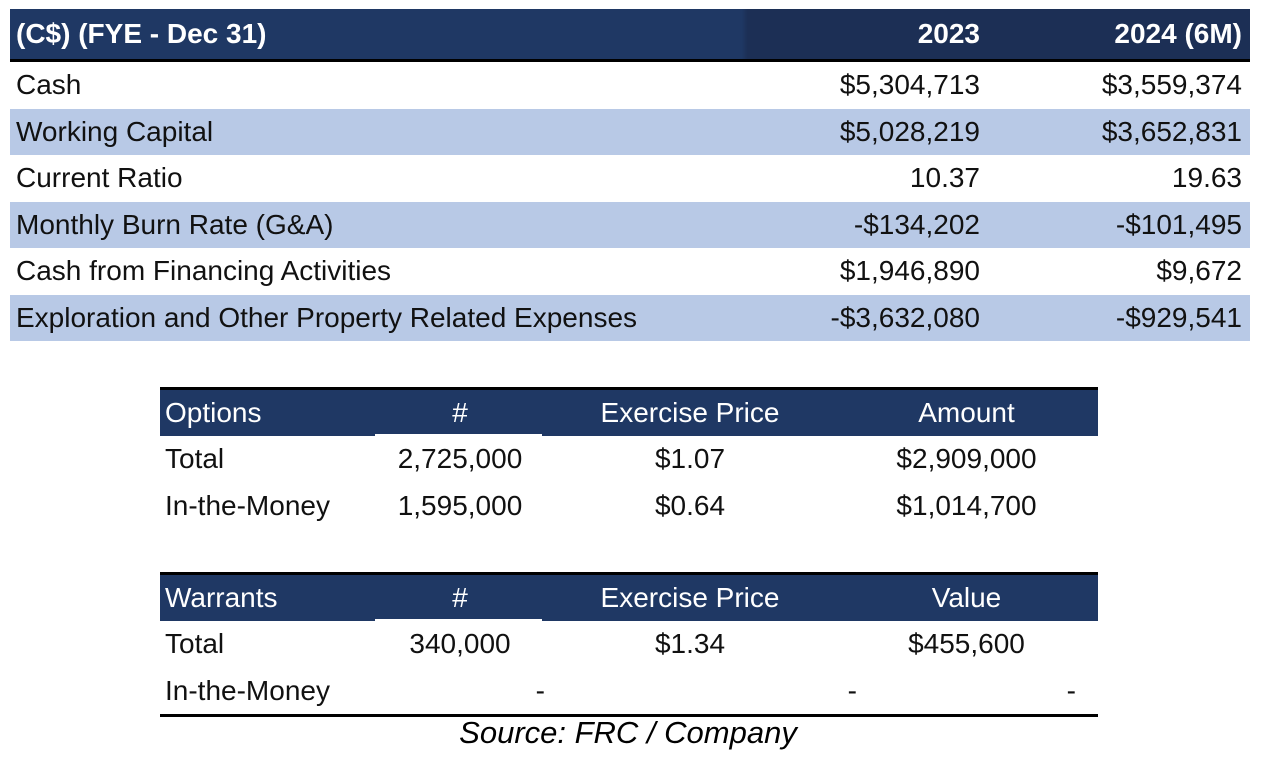 The image size is (1276, 764). I want to click on value-2024: -$101,495, so click(1178, 224).